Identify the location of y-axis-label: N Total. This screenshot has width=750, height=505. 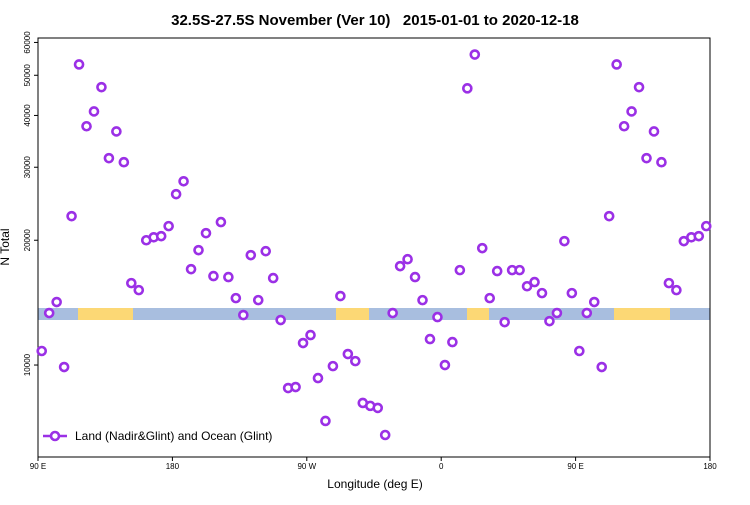
(6, 246).